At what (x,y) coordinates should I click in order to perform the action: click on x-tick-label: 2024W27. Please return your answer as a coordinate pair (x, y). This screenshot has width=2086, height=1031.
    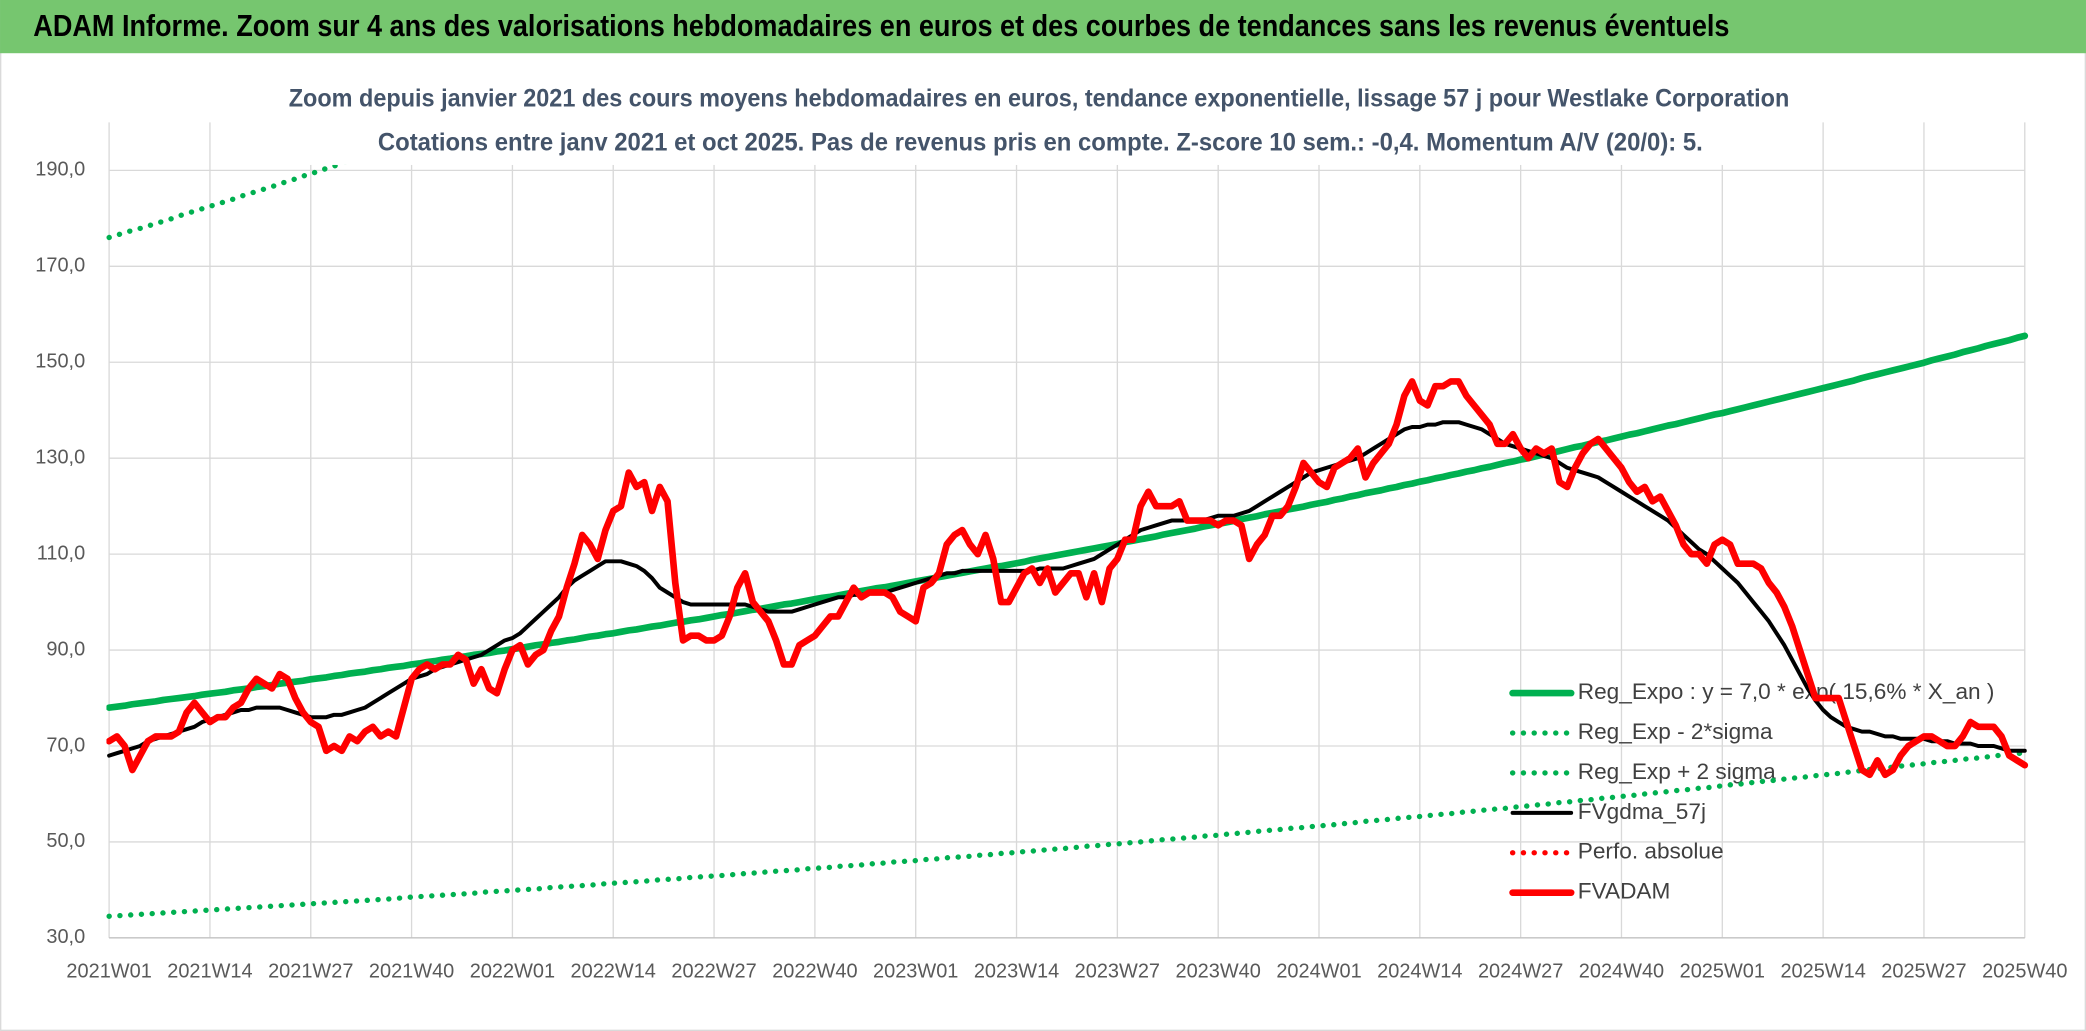
    Looking at the image, I should click on (1520, 972).